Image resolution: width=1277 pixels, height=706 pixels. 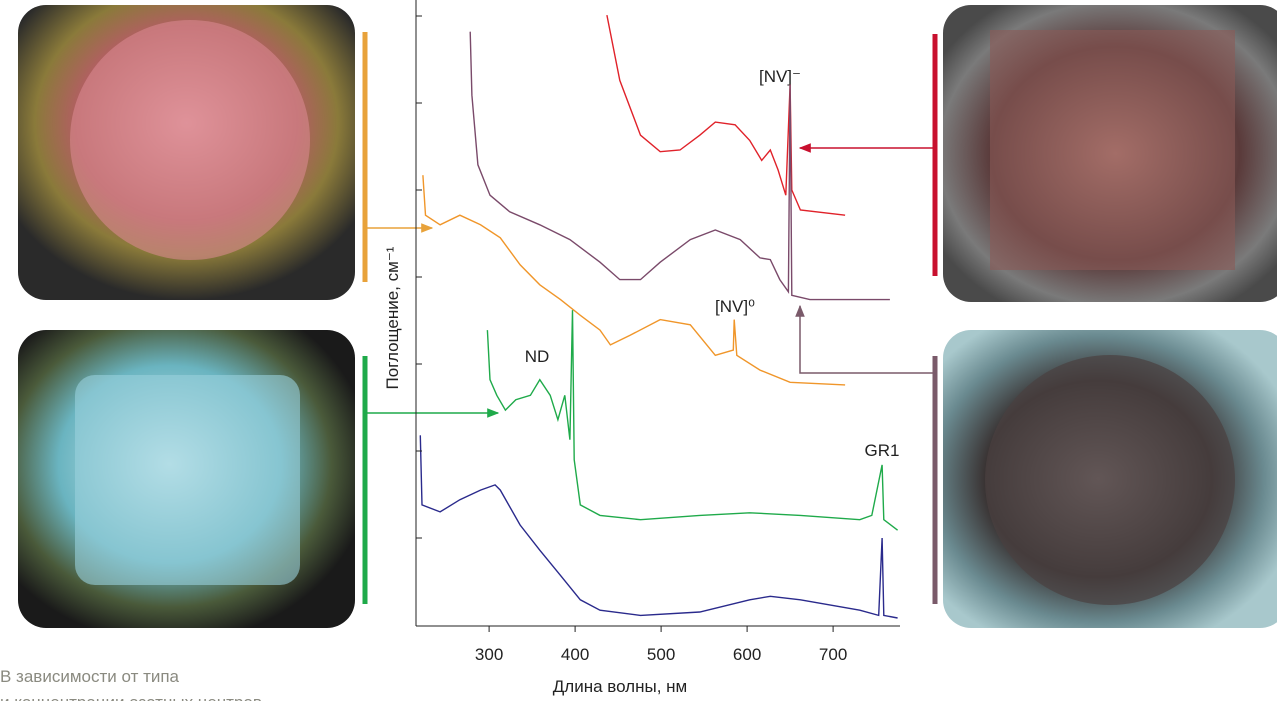 What do you see at coordinates (620, 686) in the screenshot?
I see `x-axis-label: Длина волны, нм` at bounding box center [620, 686].